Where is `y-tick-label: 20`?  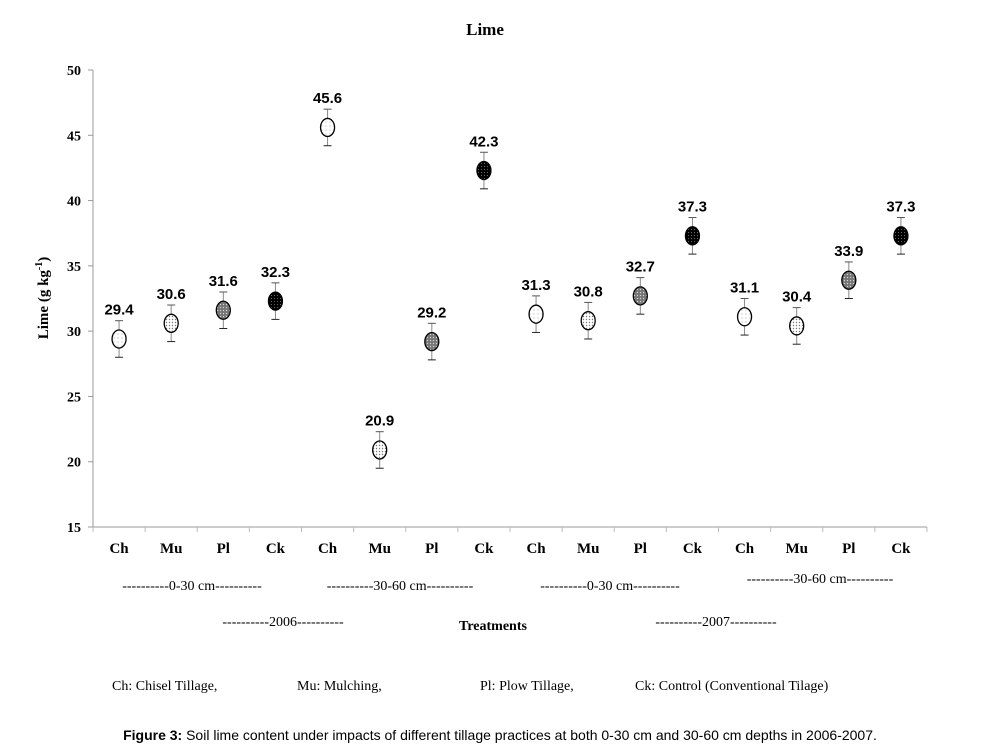 y-tick-label: 20 is located at coordinates (74, 463).